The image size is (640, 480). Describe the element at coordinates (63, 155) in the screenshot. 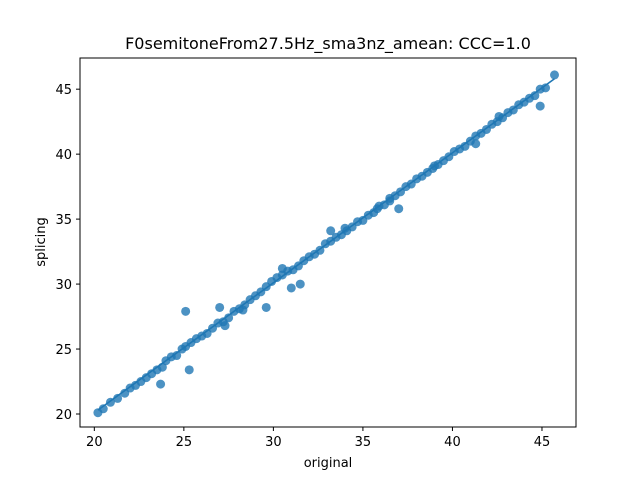

I see `y-tick-label: 40` at that location.